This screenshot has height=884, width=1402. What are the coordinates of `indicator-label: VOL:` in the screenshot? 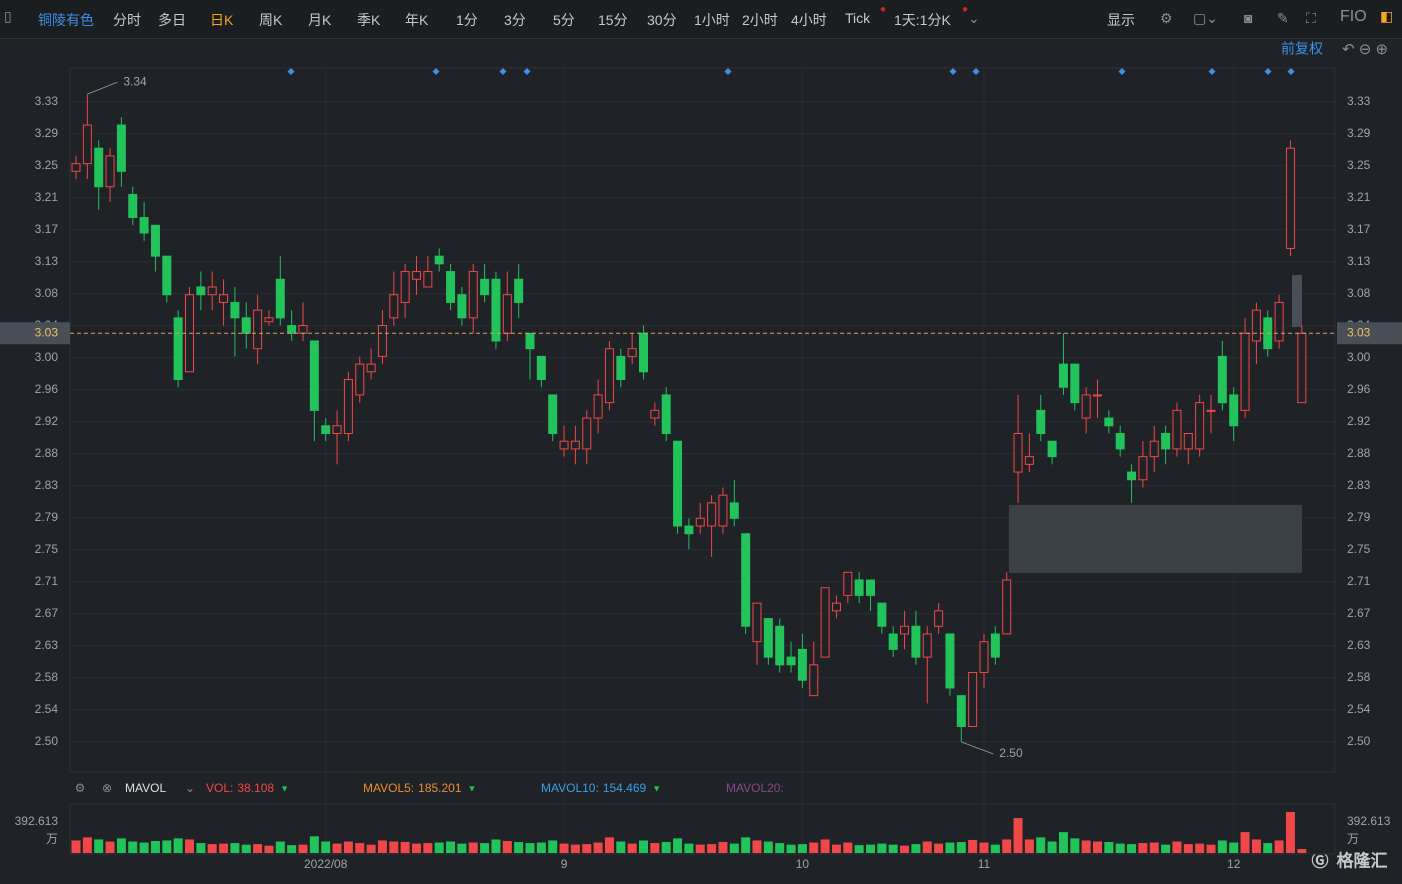 It's located at (219, 788).